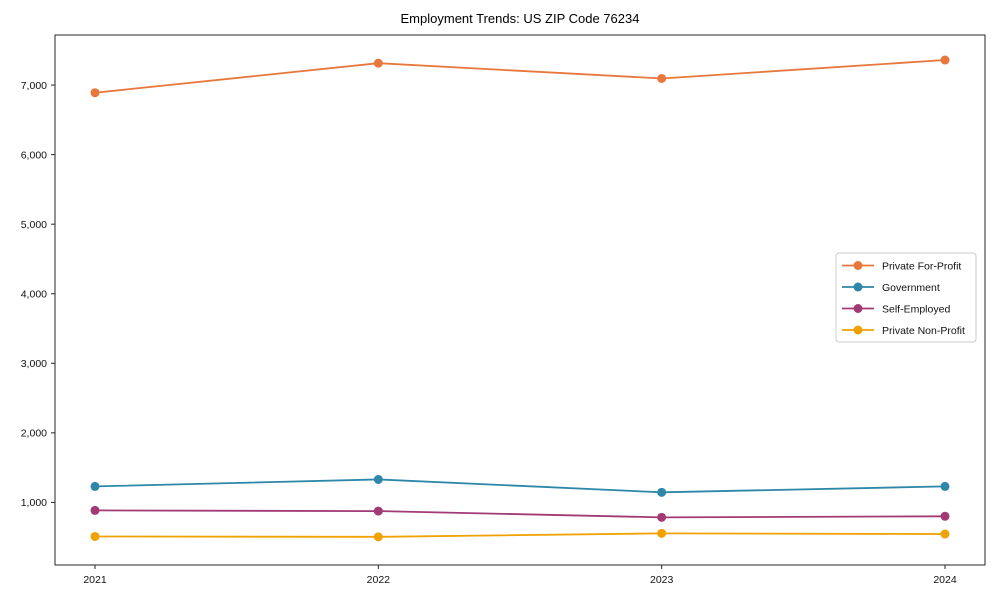 The height and width of the screenshot is (600, 1000). I want to click on legend-item: Self-Employed, so click(896, 309).